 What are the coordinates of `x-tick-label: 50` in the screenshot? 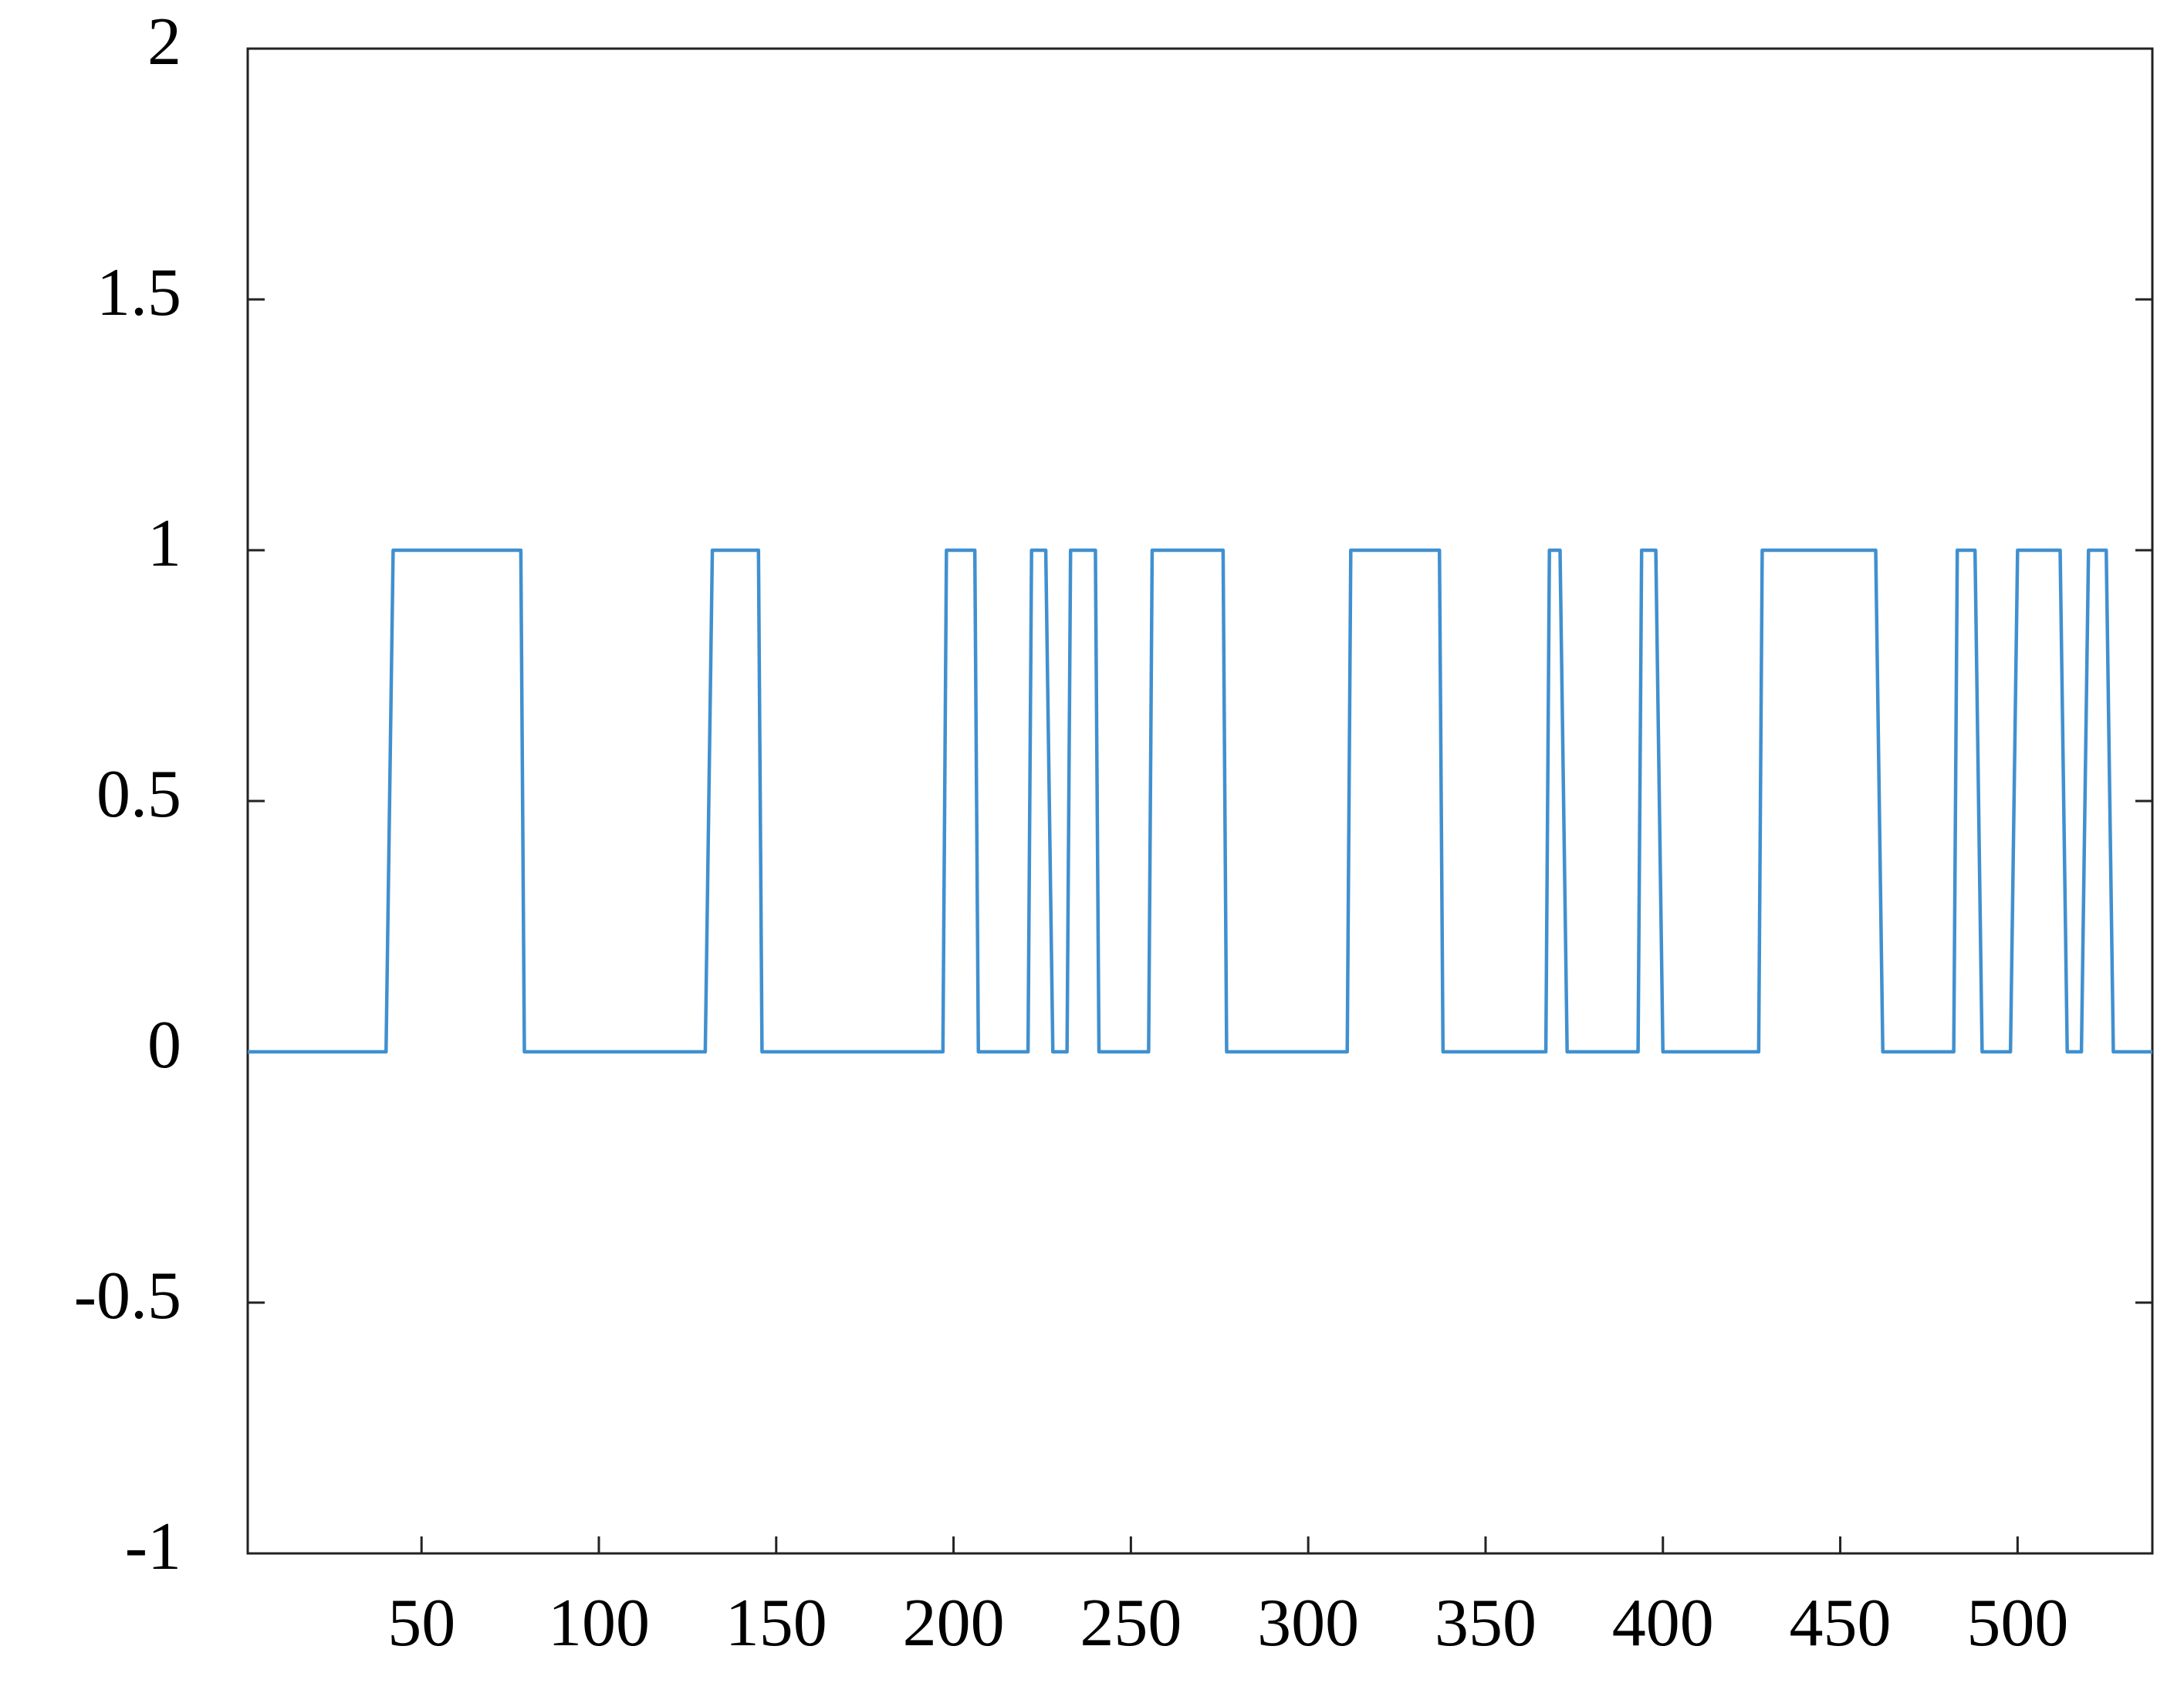 It's located at (421, 1623).